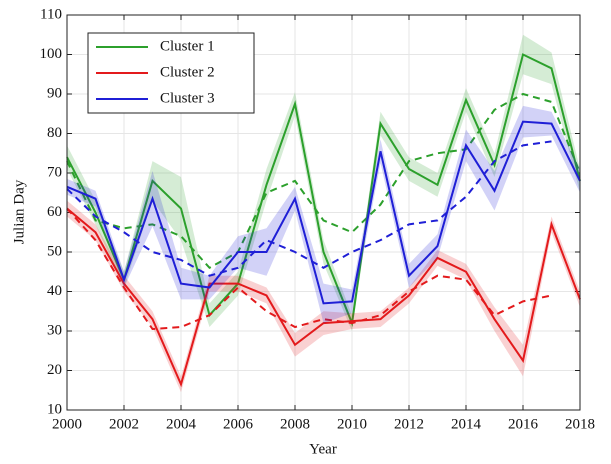 The height and width of the screenshot is (464, 611). Describe the element at coordinates (54, 251) in the screenshot. I see `y-tick-label: 50` at that location.